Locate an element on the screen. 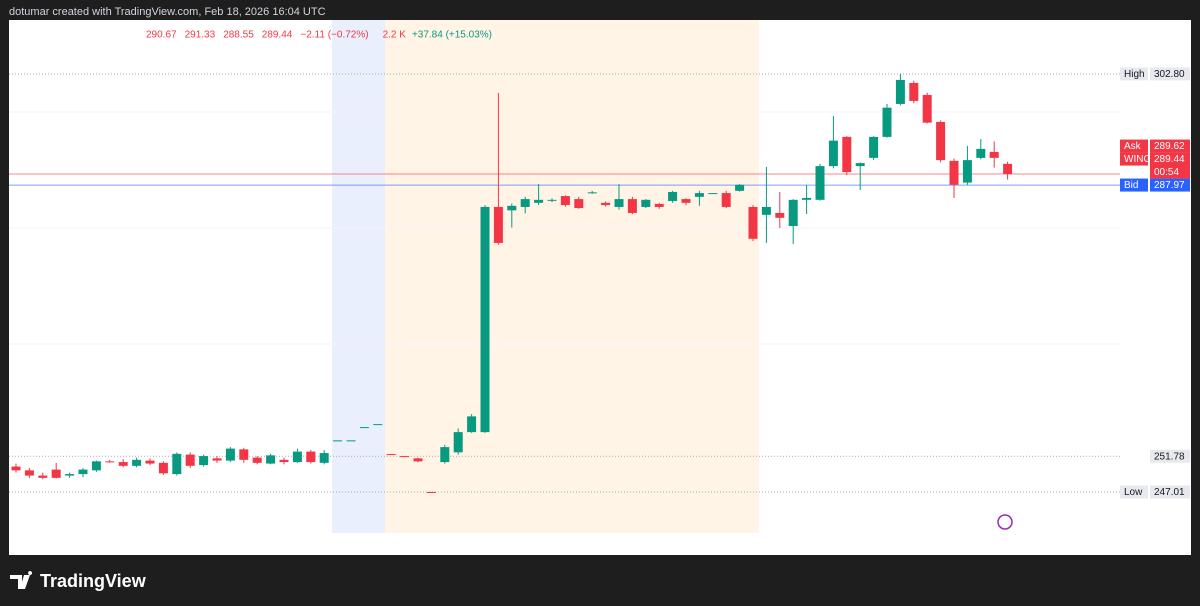 This screenshot has width=1200, height=606. tag-value: 289.62 is located at coordinates (1169, 146).